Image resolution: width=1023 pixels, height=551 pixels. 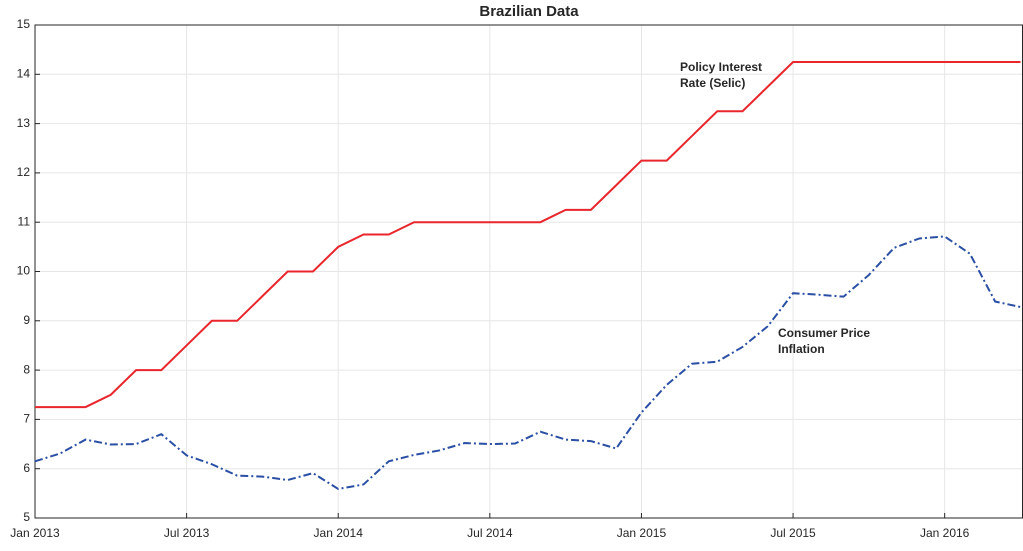 What do you see at coordinates (26, 419) in the screenshot?
I see `y-tick-label: 7` at bounding box center [26, 419].